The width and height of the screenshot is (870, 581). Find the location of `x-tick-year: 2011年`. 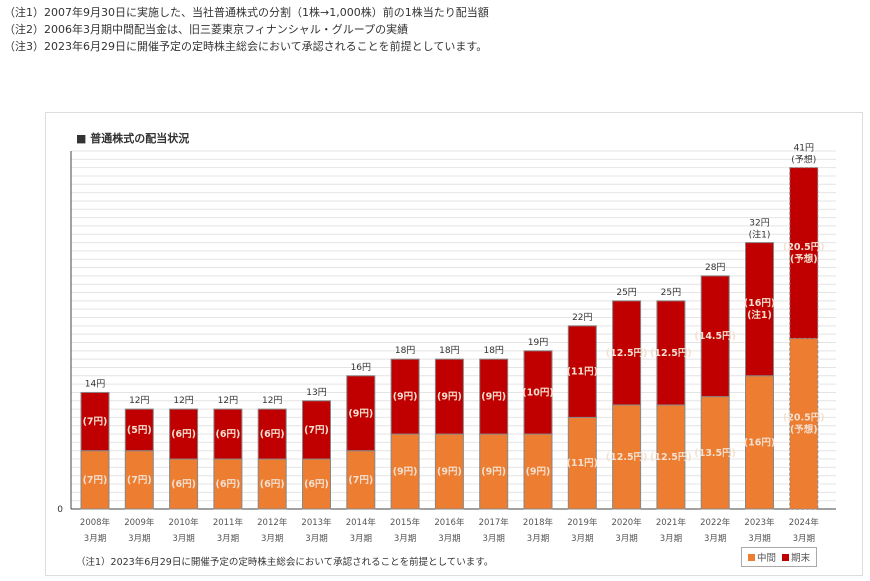

x-tick-year: 2011年 is located at coordinates (228, 522).